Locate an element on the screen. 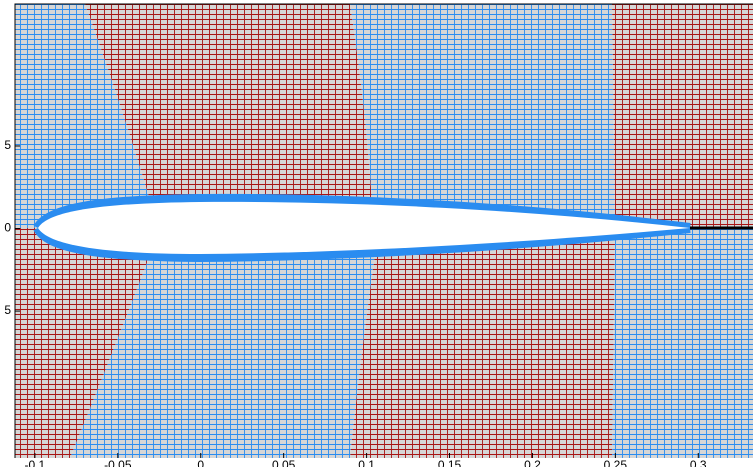  x-tick-label: 0.05 is located at coordinates (284, 462).